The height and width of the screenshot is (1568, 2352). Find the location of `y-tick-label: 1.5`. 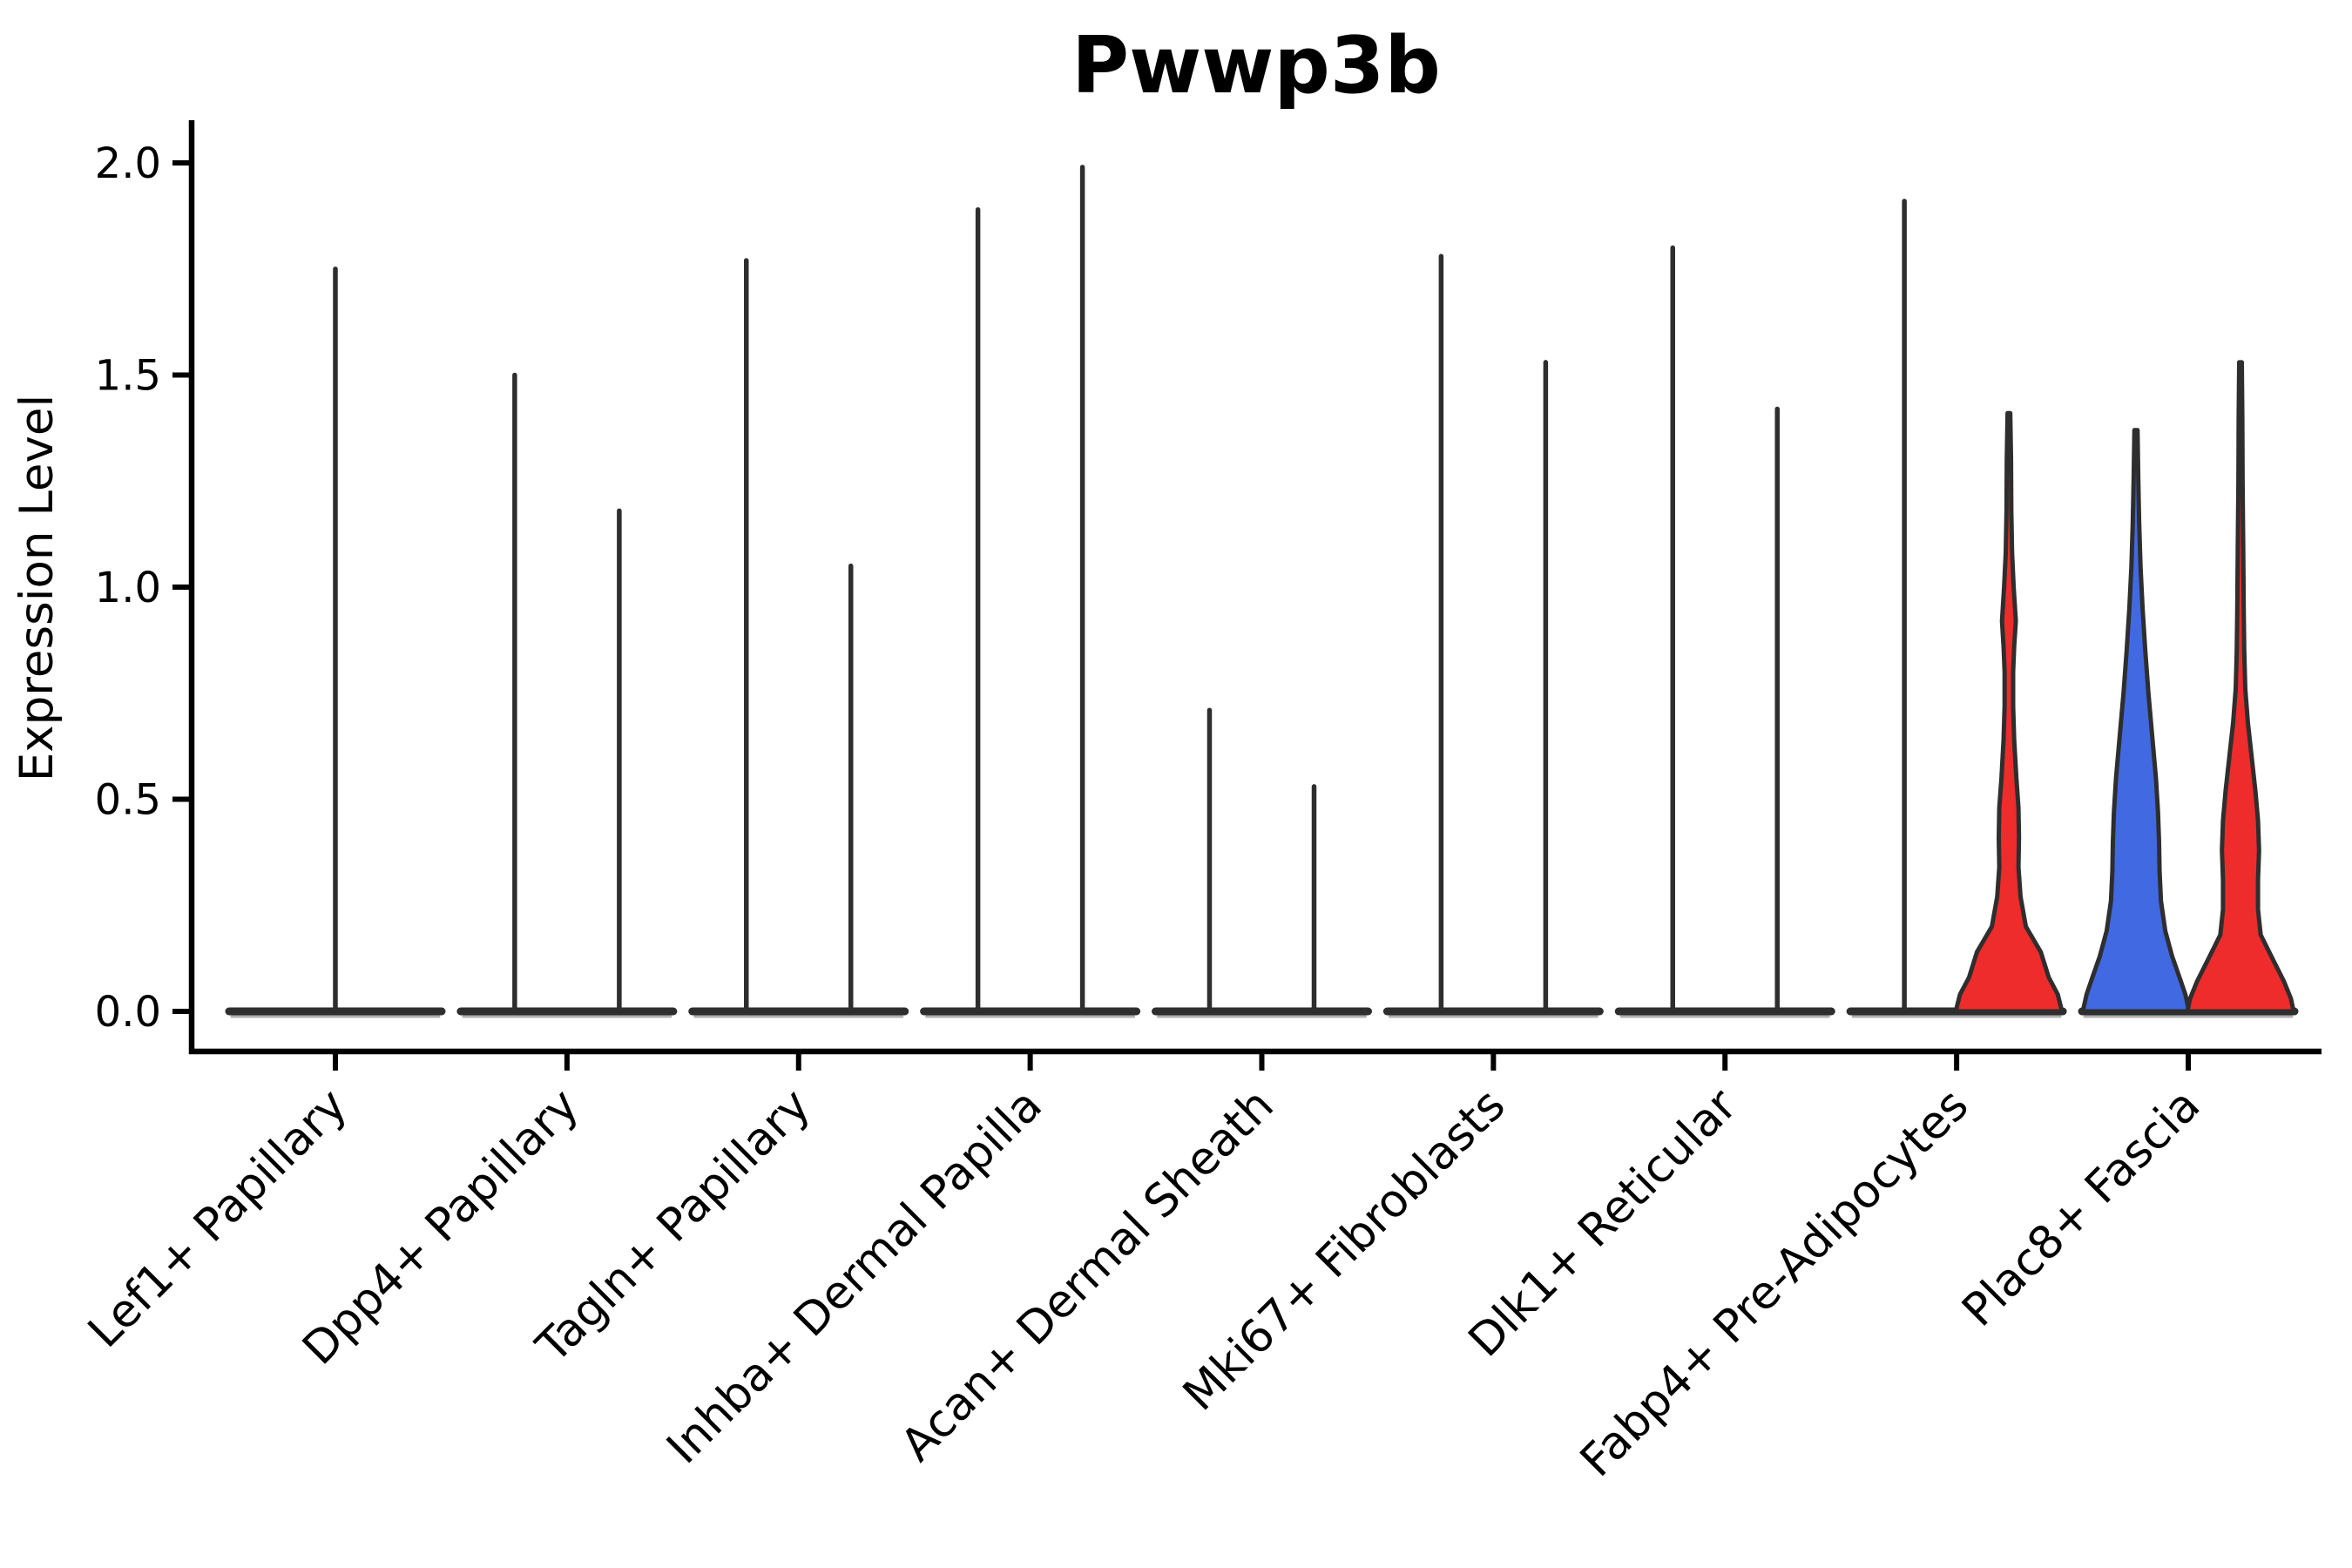

y-tick-label: 1.5 is located at coordinates (128, 376).